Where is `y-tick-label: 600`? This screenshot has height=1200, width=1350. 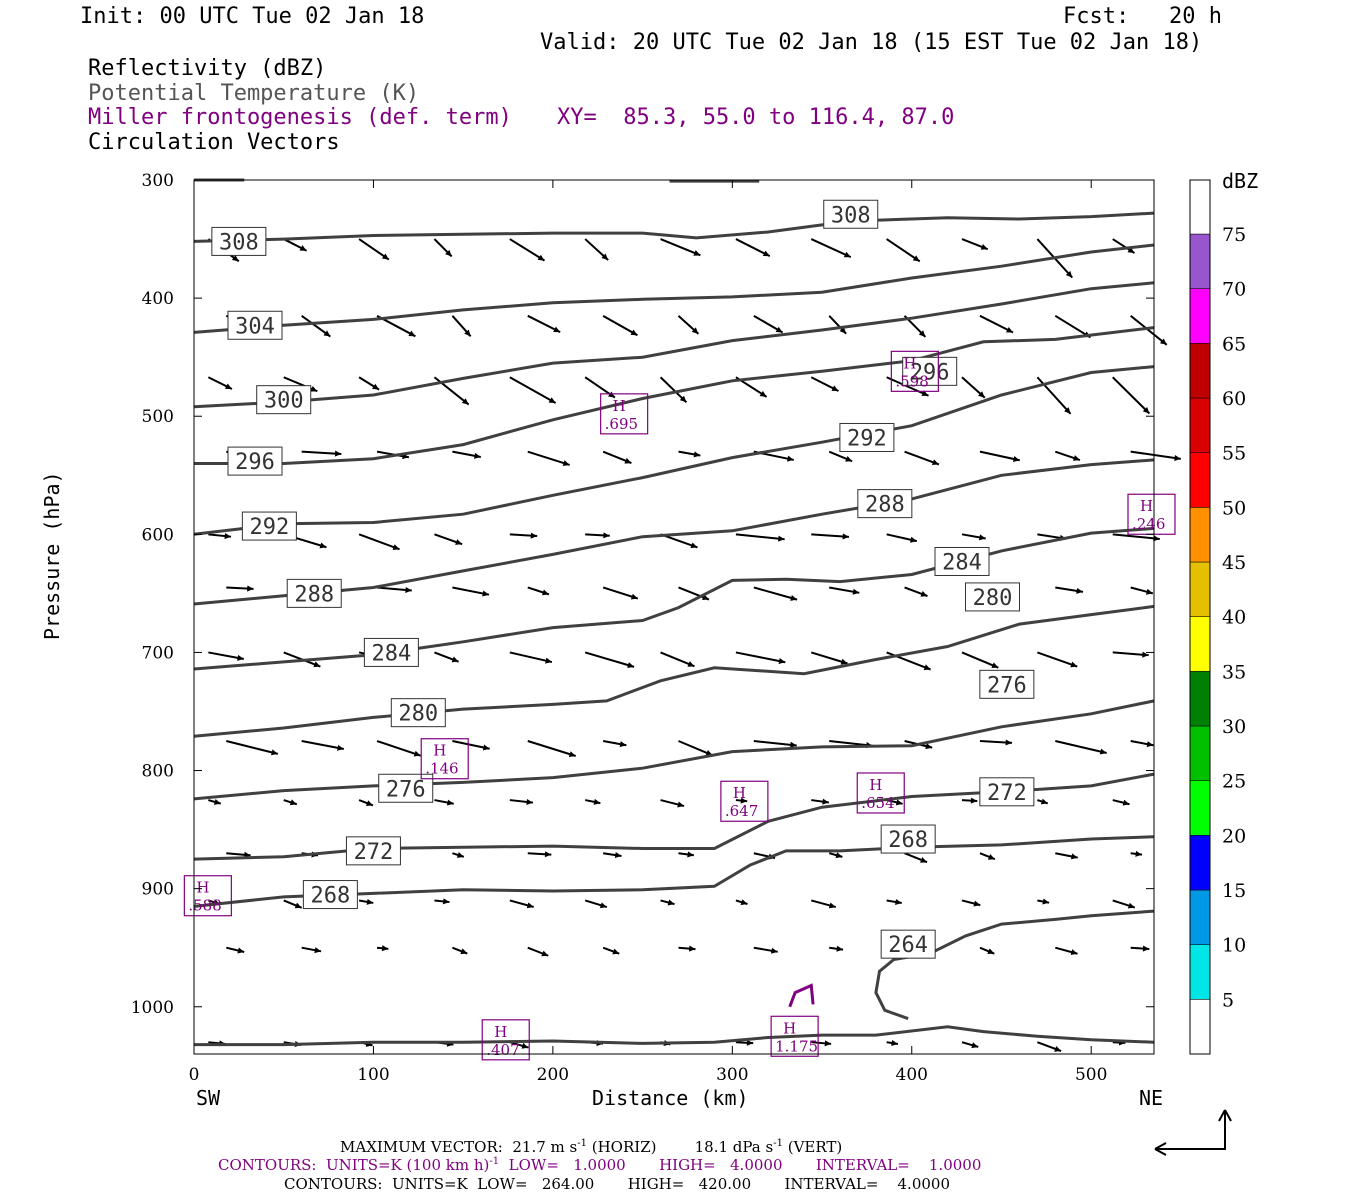 y-tick-label: 600 is located at coordinates (158, 535).